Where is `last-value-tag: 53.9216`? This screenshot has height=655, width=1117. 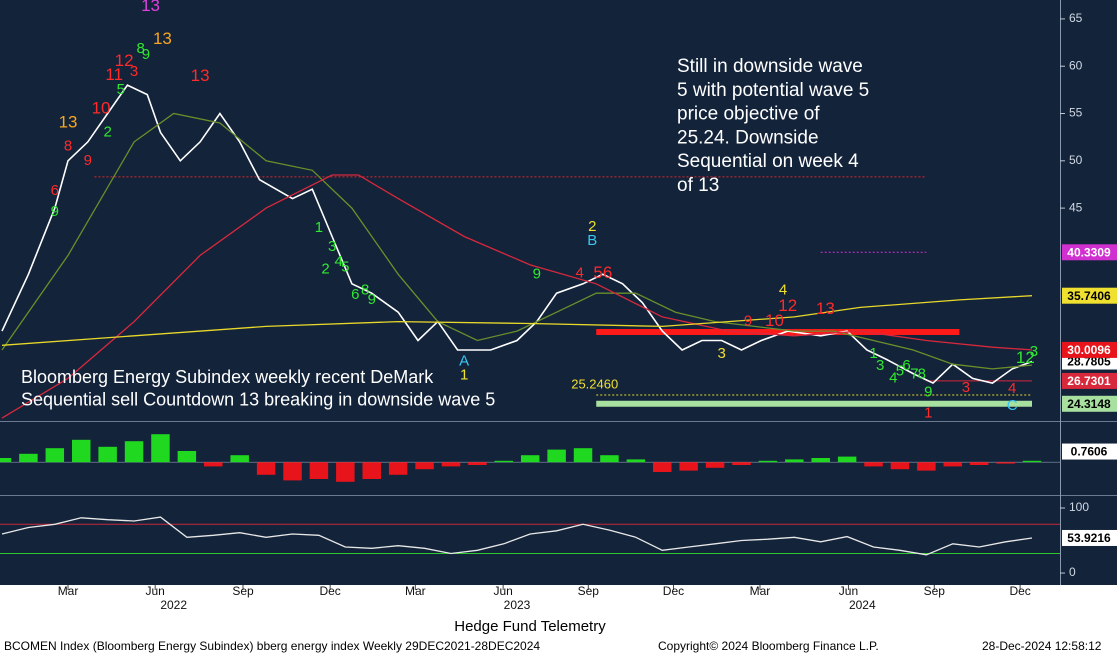
last-value-tag: 53.9216 is located at coordinates (1089, 538).